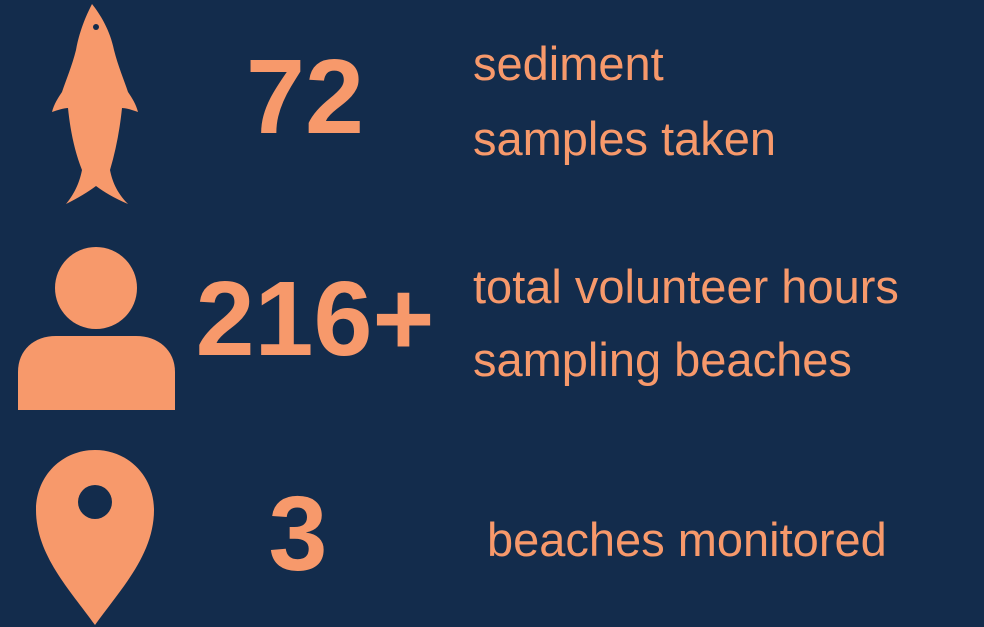 The height and width of the screenshot is (627, 984). What do you see at coordinates (96, 288) in the screenshot?
I see `person-head` at bounding box center [96, 288].